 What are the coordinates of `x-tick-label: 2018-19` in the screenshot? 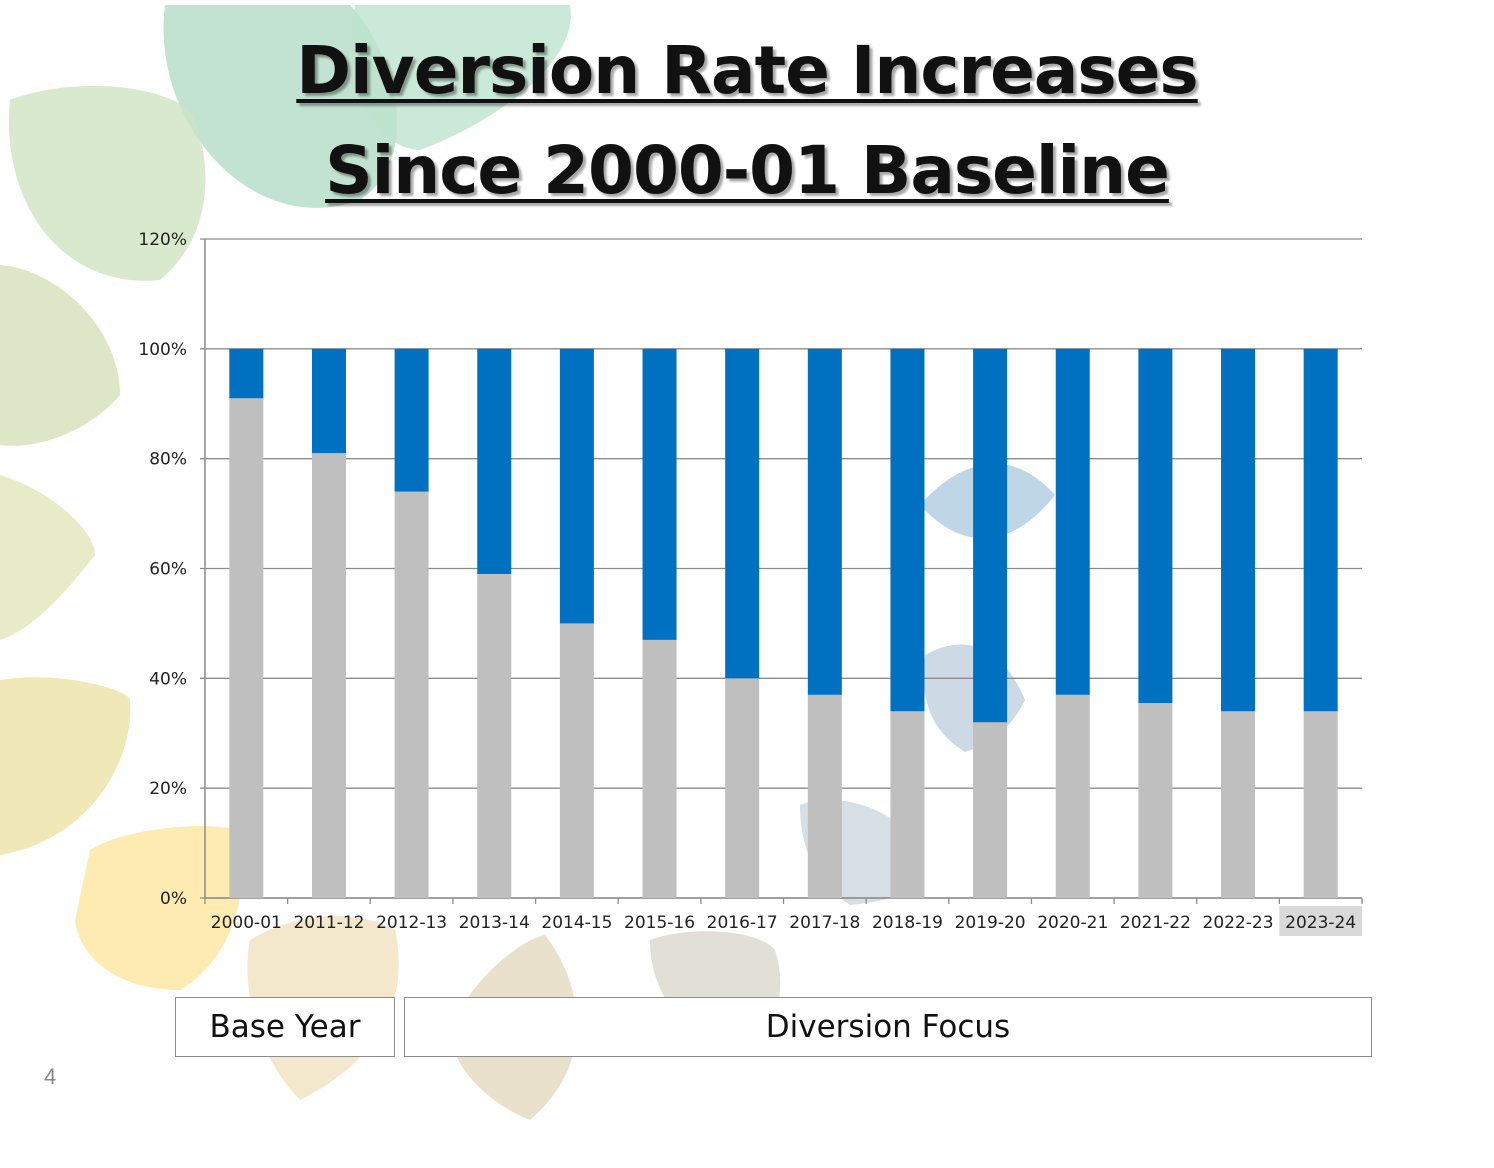 It's located at (907, 923).